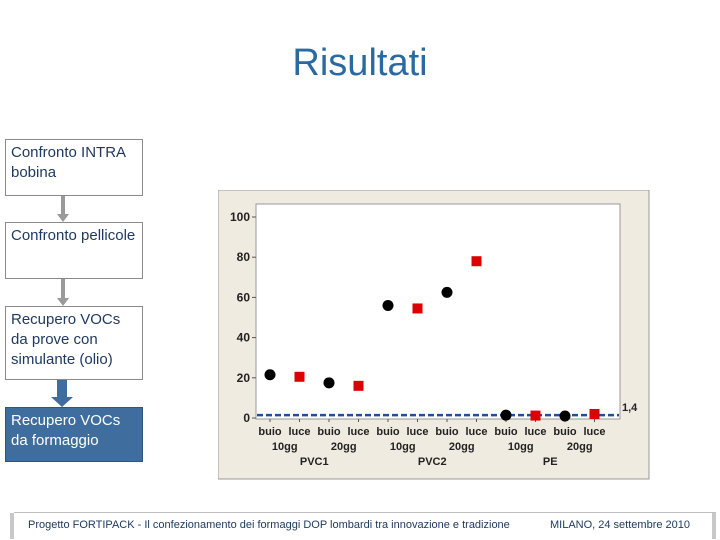 This screenshot has height=540, width=720. Describe the element at coordinates (244, 378) in the screenshot. I see `y-tick-label: 20` at that location.